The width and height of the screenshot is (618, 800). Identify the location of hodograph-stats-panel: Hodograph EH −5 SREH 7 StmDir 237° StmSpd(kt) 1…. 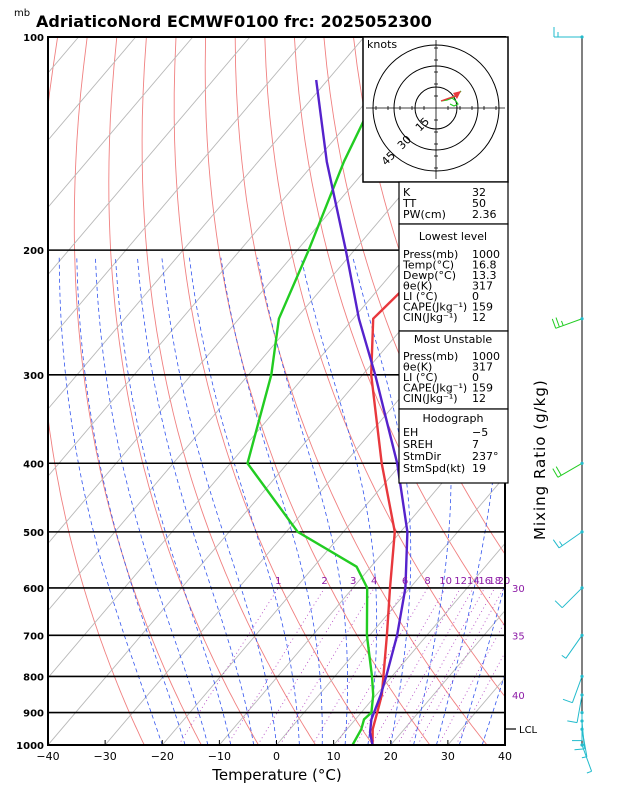
(453, 446).